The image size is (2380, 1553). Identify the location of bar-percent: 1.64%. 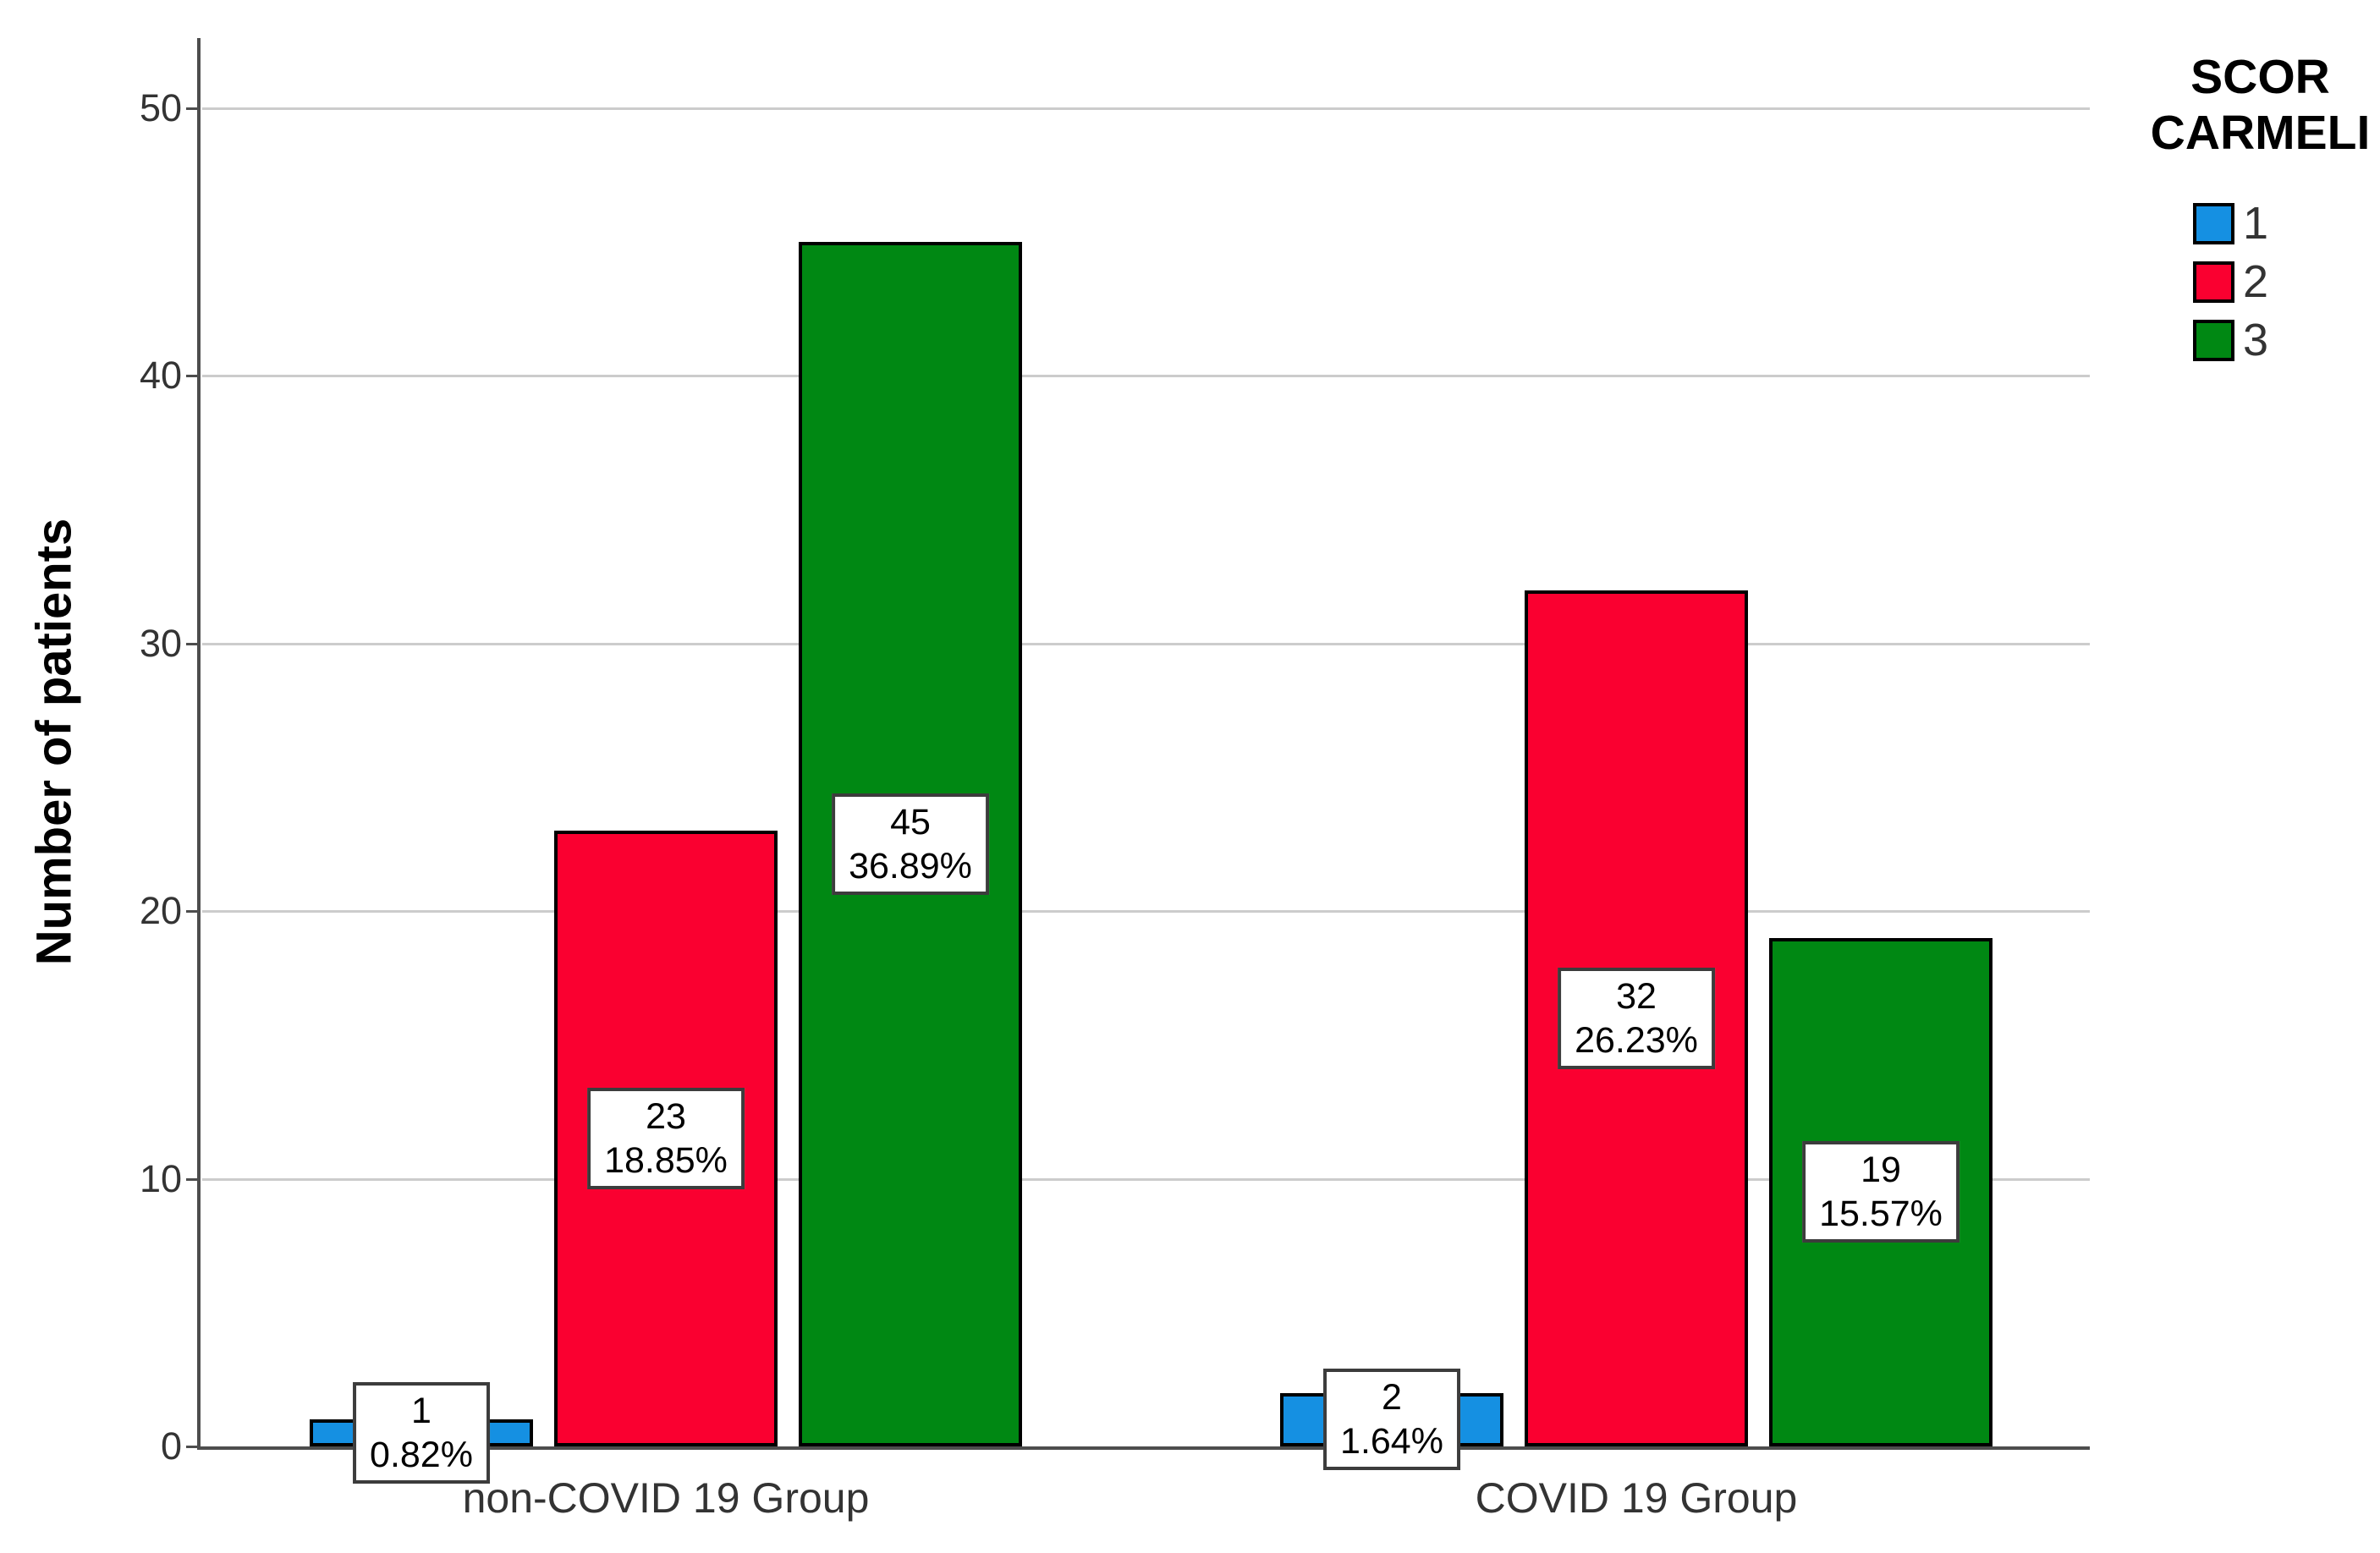
(1391, 1441).